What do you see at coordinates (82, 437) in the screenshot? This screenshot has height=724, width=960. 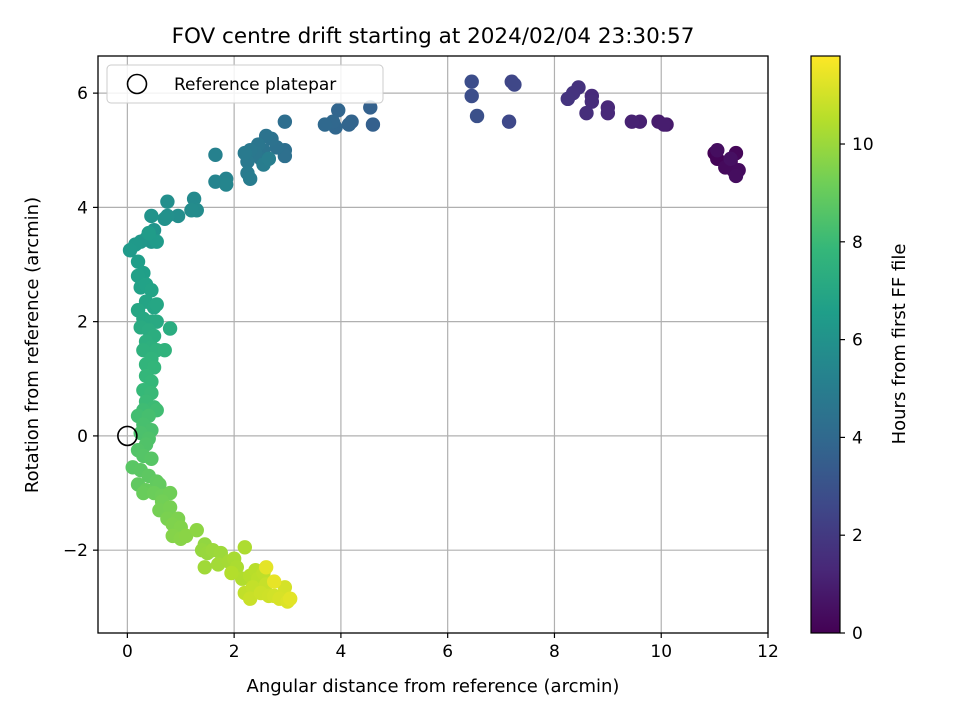 I see `y-tick-label: 0` at bounding box center [82, 437].